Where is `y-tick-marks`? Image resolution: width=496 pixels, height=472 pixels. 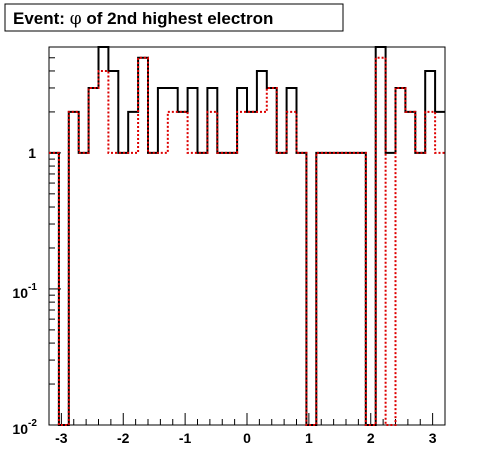 y-tick-marks is located at coordinates (55, 236).